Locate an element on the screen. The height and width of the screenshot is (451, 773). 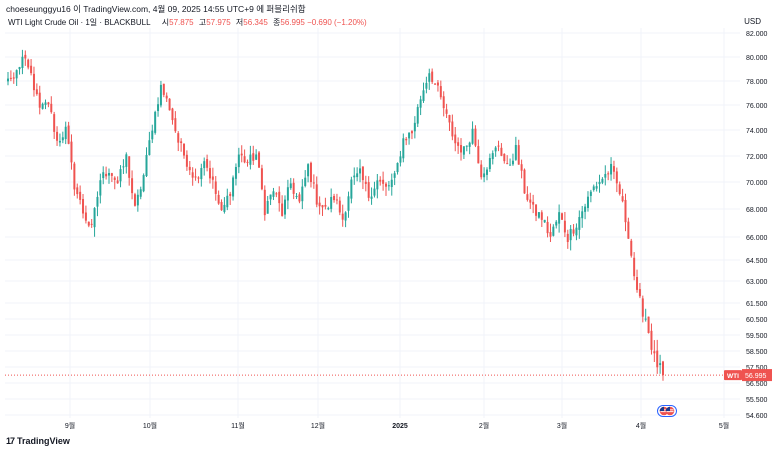
price-tag-value: 56.995 is located at coordinates (756, 376).